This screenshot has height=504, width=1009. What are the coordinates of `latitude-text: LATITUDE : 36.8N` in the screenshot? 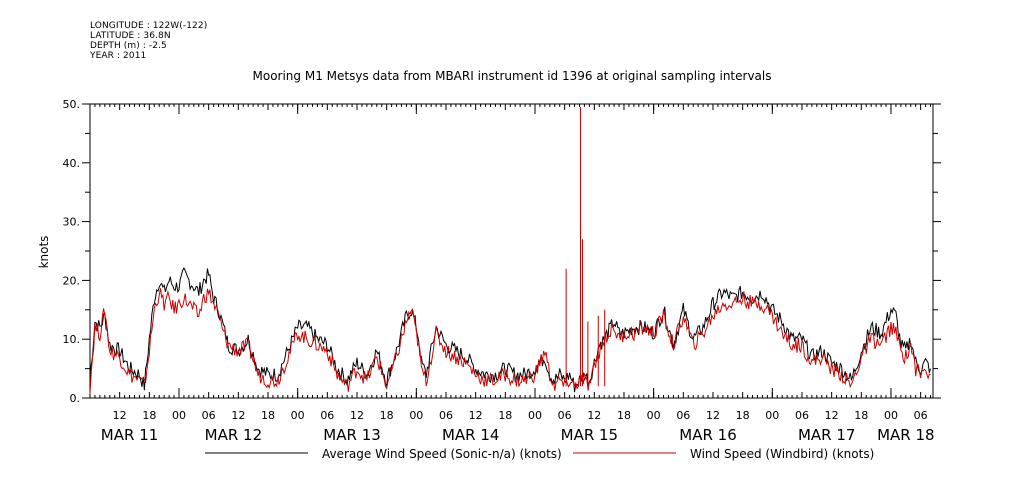 It's located at (130, 36).